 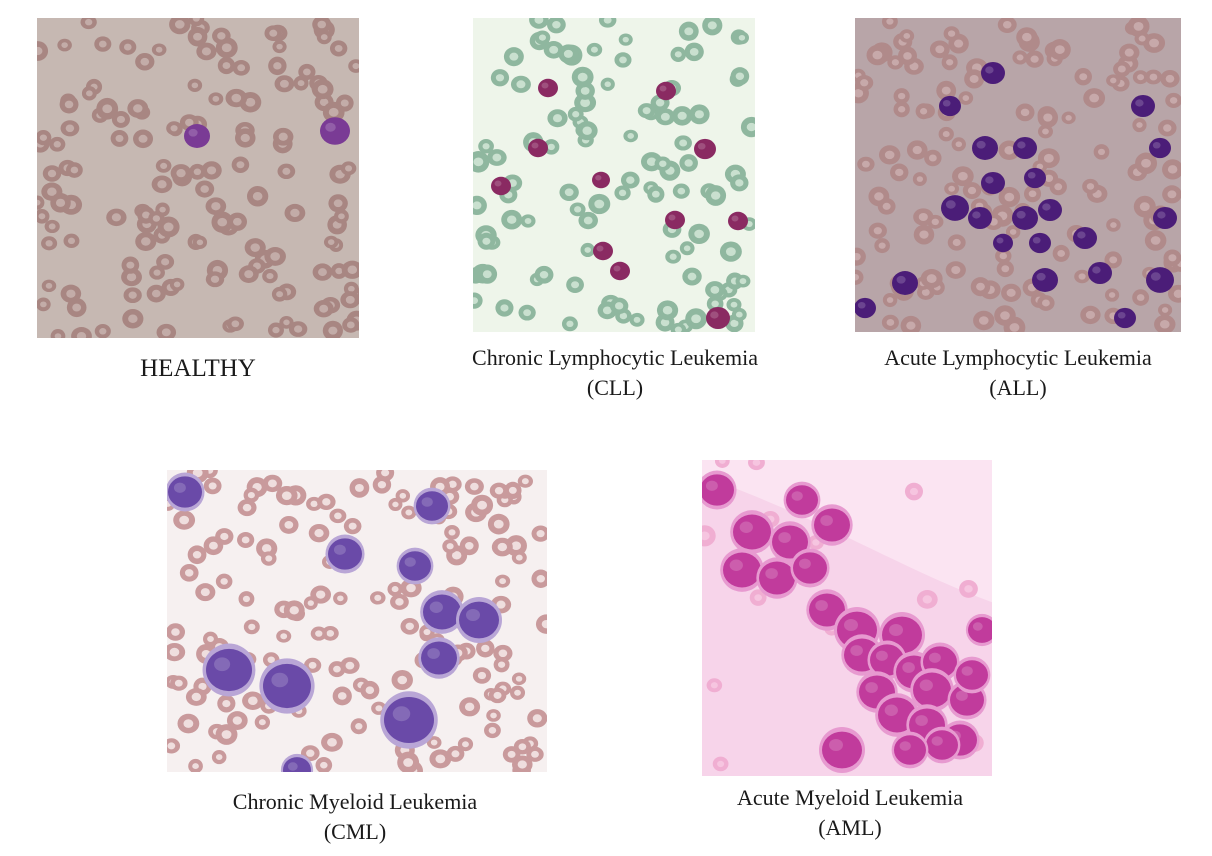 I want to click on smear-background, so click(x=614, y=175).